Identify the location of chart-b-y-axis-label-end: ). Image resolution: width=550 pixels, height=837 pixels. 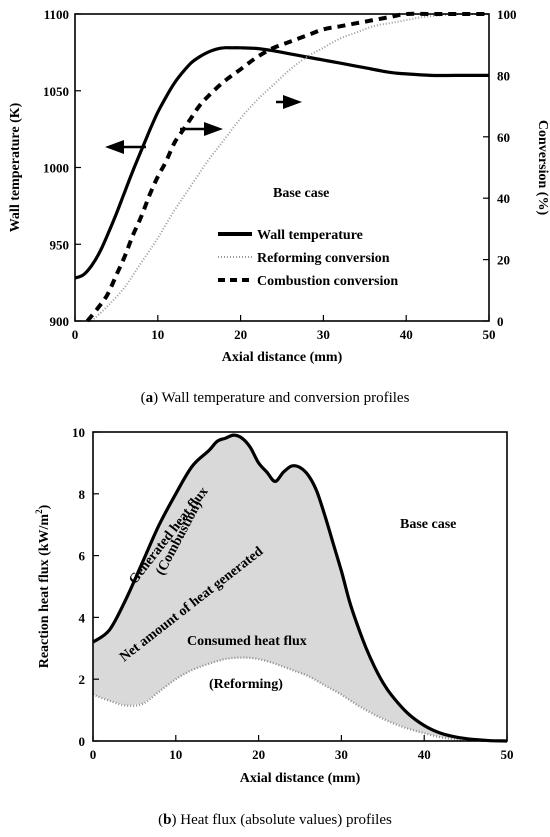
(44, 506).